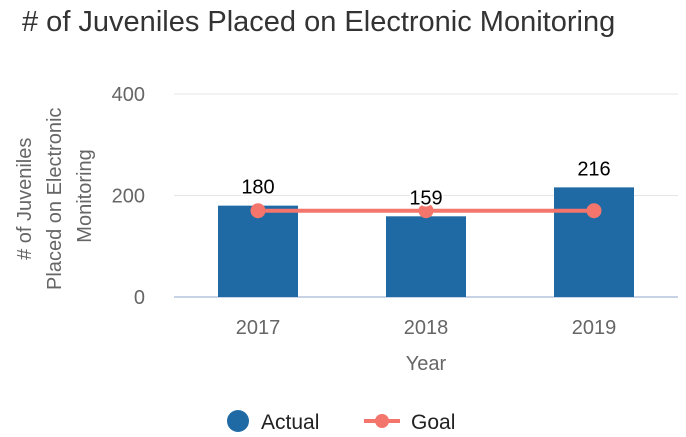  Describe the element at coordinates (409, 422) in the screenshot. I see `legend-item-goal: Goal` at that location.